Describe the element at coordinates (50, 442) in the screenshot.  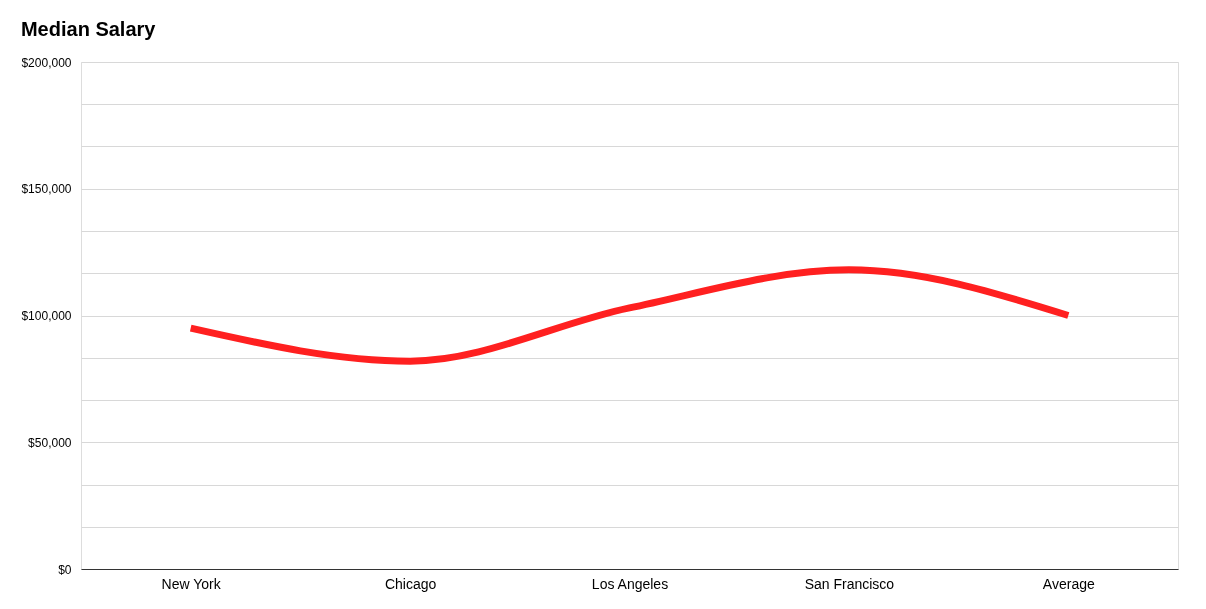
I see `y-tick-label: $50,000` at that location.